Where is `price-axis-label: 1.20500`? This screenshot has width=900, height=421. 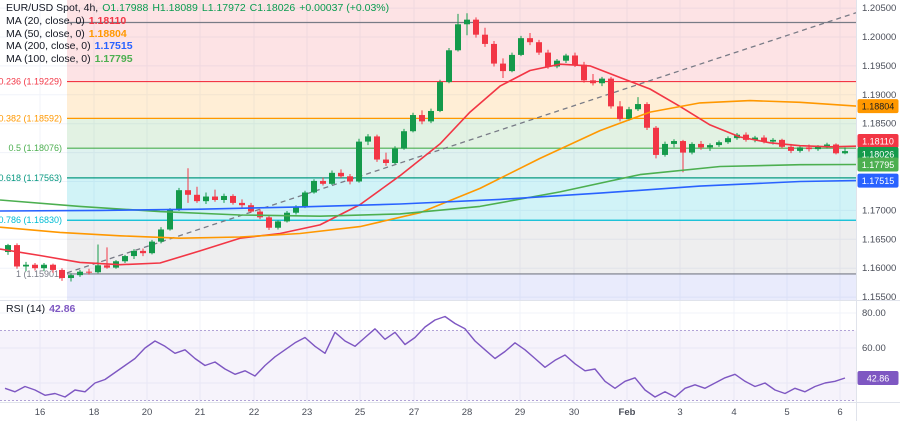 price-axis-label: 1.20500 is located at coordinates (879, 8).